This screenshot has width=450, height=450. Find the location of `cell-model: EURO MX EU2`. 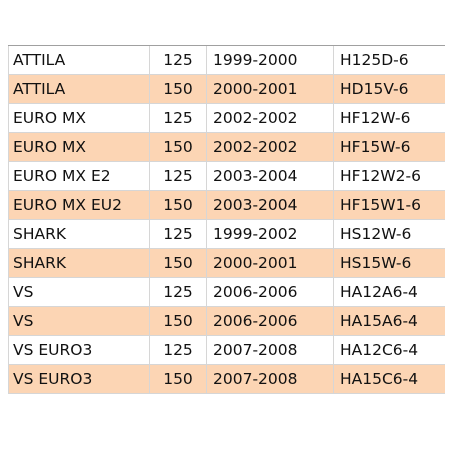

cell-model: EURO MX EU2 is located at coordinates (79, 205).